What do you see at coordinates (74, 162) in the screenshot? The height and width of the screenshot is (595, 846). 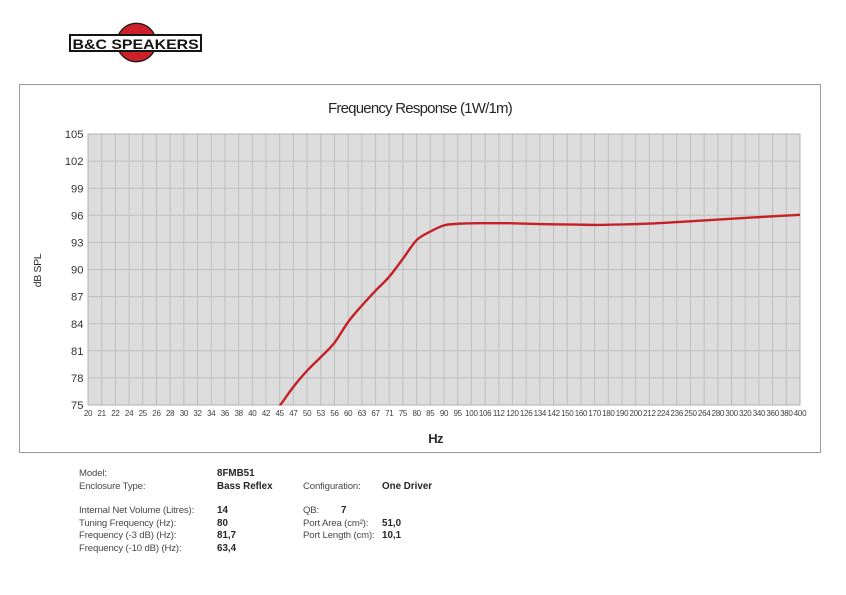 I see `svg-text: 102` at bounding box center [74, 162].